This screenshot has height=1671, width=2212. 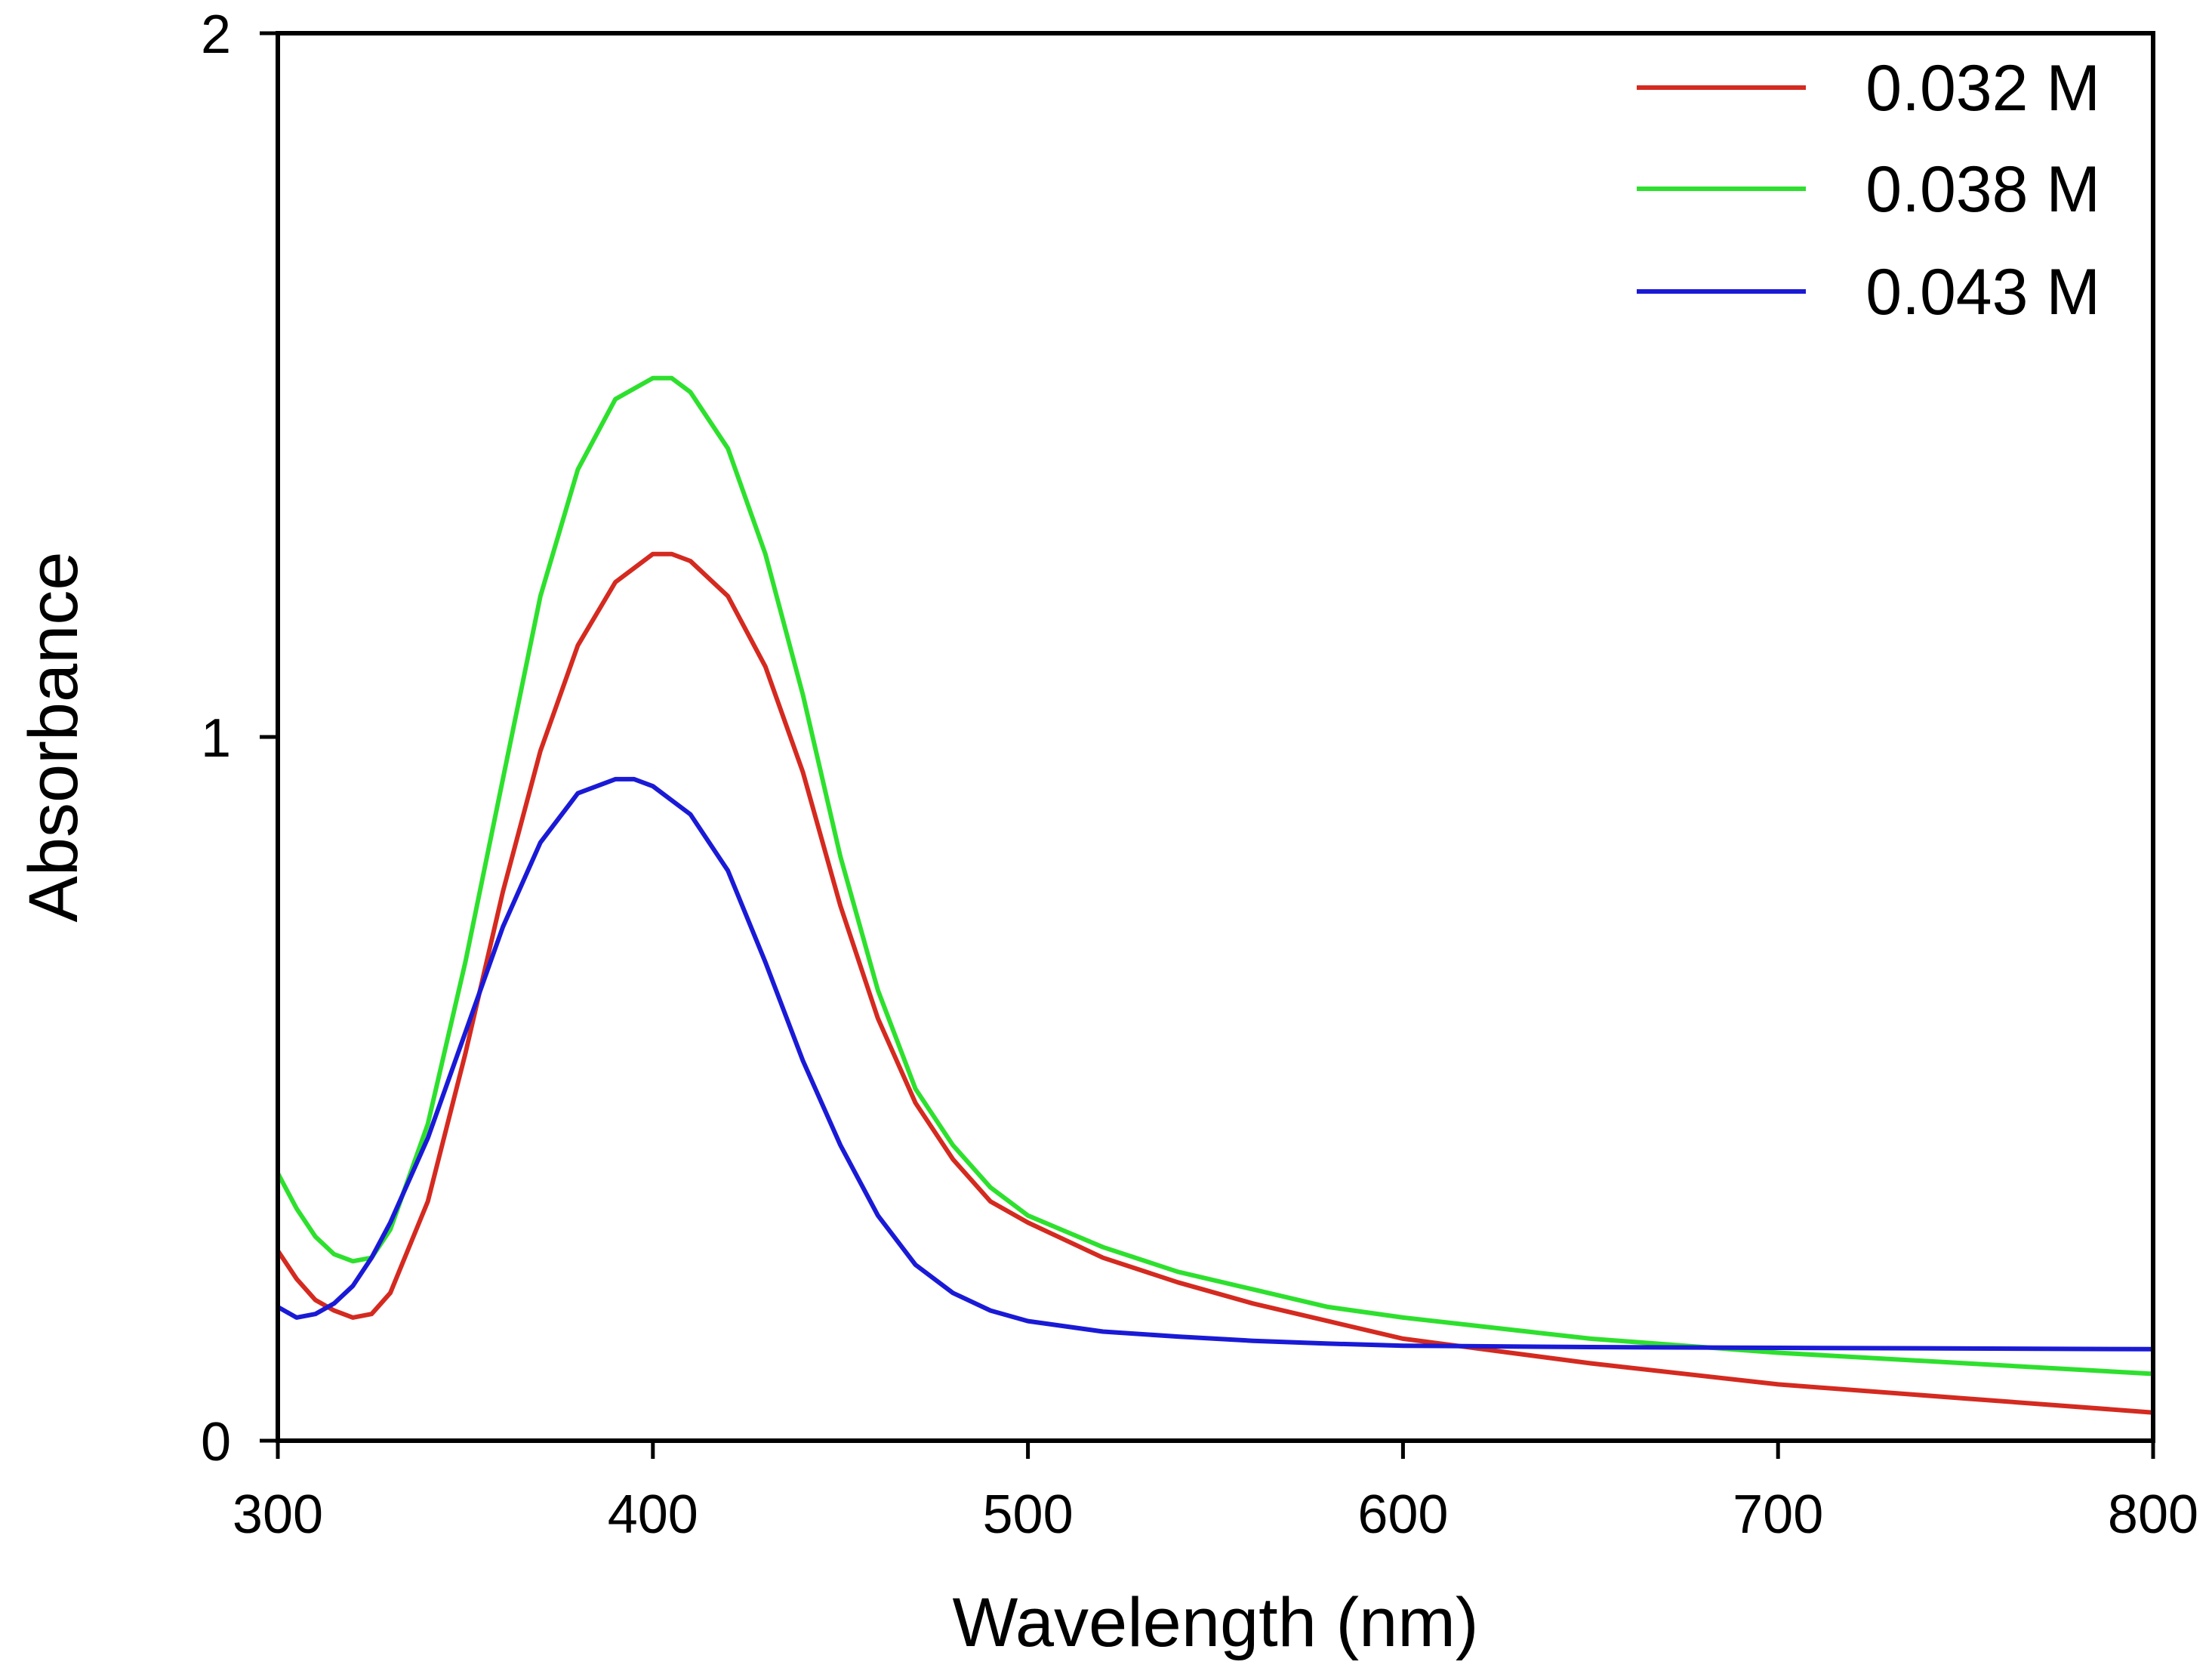 What do you see at coordinates (216, 1442) in the screenshot?
I see `y-tick-label: 0` at bounding box center [216, 1442].